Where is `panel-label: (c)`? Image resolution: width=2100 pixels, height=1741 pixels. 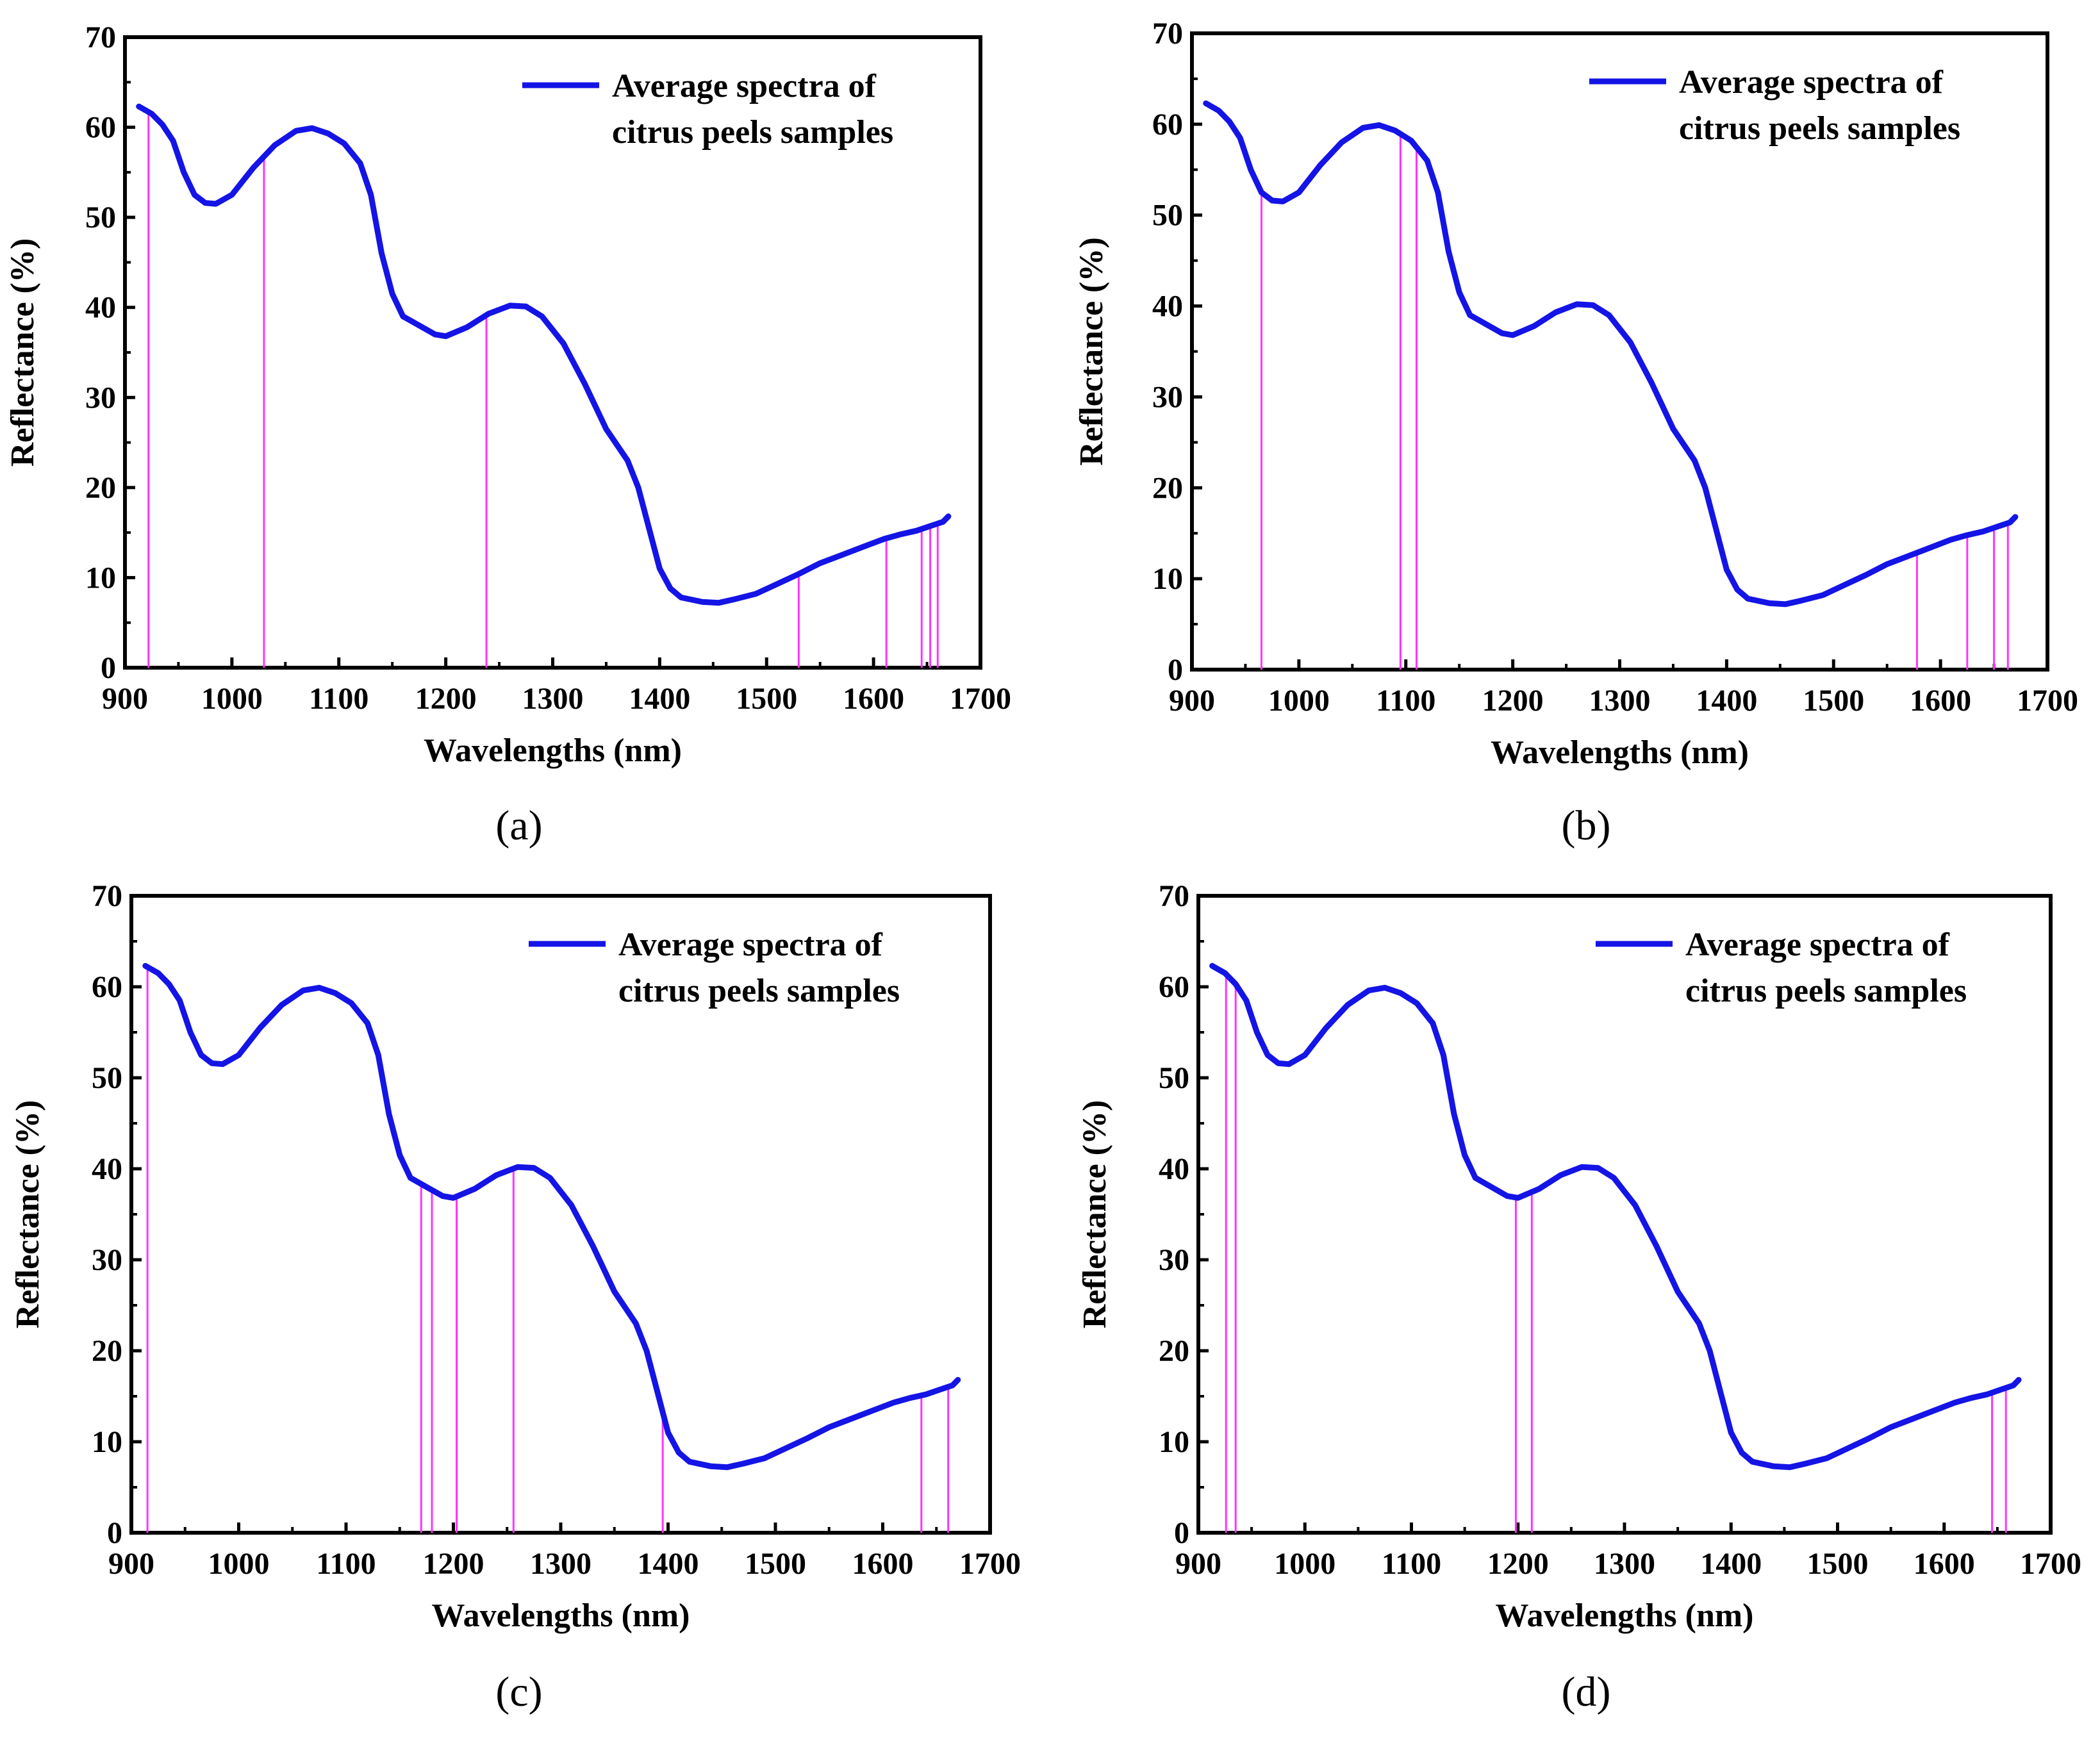
panel-label: (c) is located at coordinates (519, 1692).